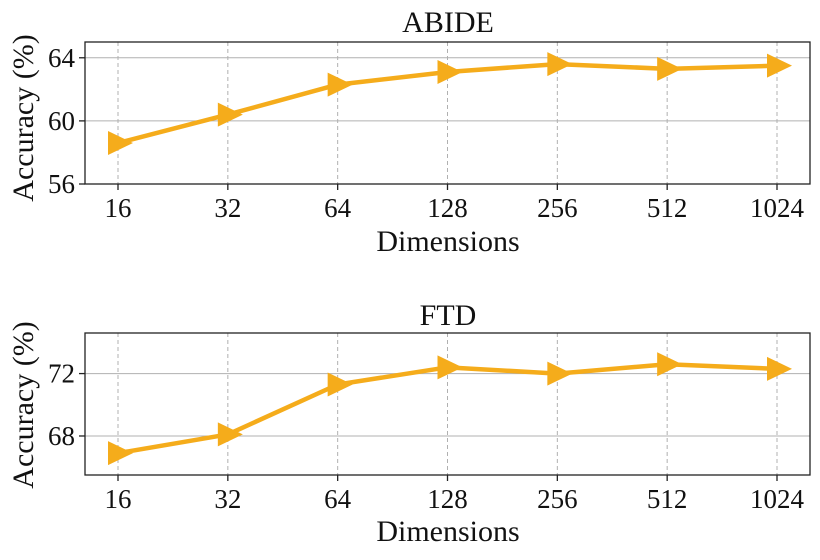  Describe the element at coordinates (61, 374) in the screenshot. I see `y-tick-label: 72` at that location.